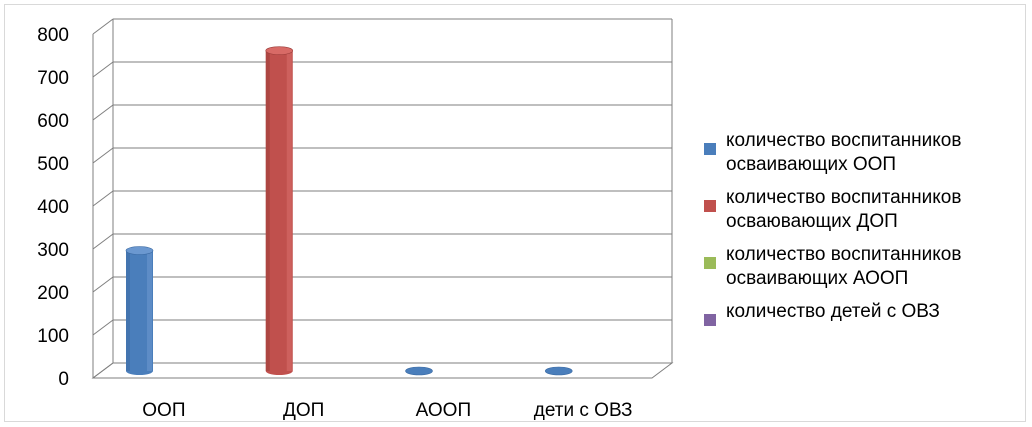 This screenshot has width=1032, height=427. Describe the element at coordinates (833, 311) in the screenshot. I see `legend-label: количество детей с ОВЗ` at that location.